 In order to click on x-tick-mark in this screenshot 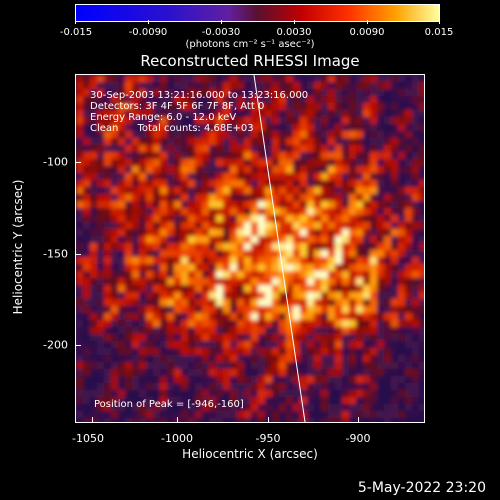, I will do `click(268, 420)`.